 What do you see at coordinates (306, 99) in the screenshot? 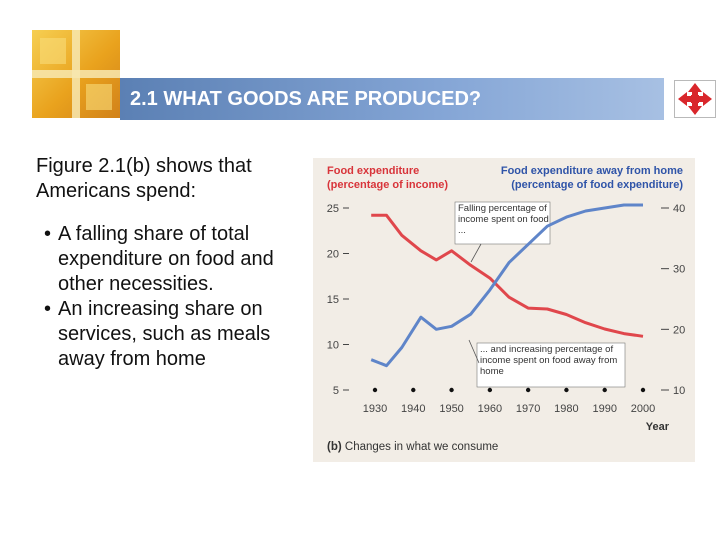
I see `page-title: 2.1 WHAT GOODS ARE PRODUCED?` at bounding box center [306, 99].